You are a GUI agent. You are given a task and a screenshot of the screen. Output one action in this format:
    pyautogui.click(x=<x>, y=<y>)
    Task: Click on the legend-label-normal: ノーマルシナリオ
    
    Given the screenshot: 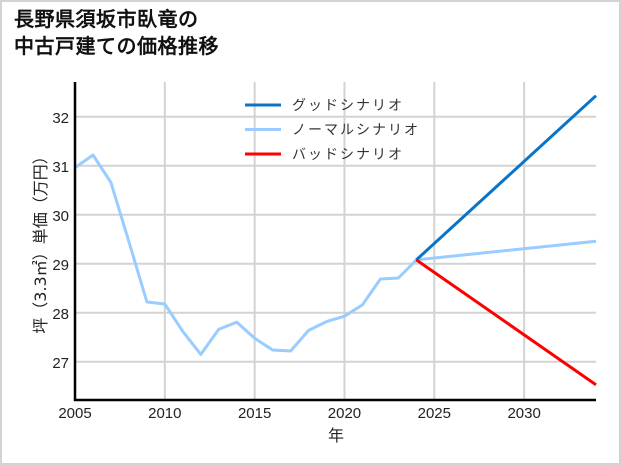 What is the action you would take?
    pyautogui.click(x=356, y=131)
    